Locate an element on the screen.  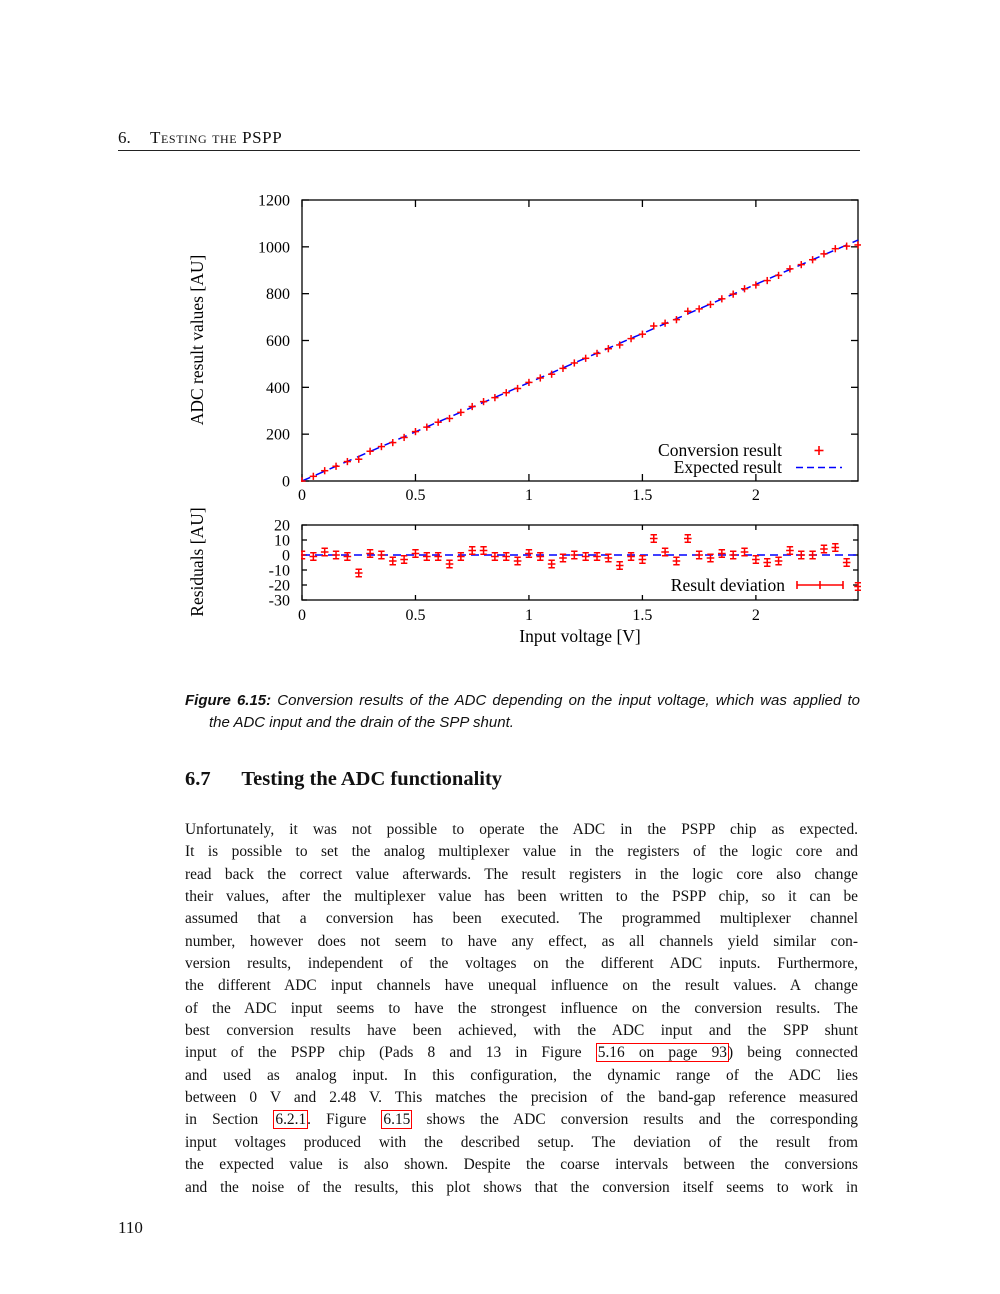
residuals-chart-ytick-label: 20 is located at coordinates (282, 526).